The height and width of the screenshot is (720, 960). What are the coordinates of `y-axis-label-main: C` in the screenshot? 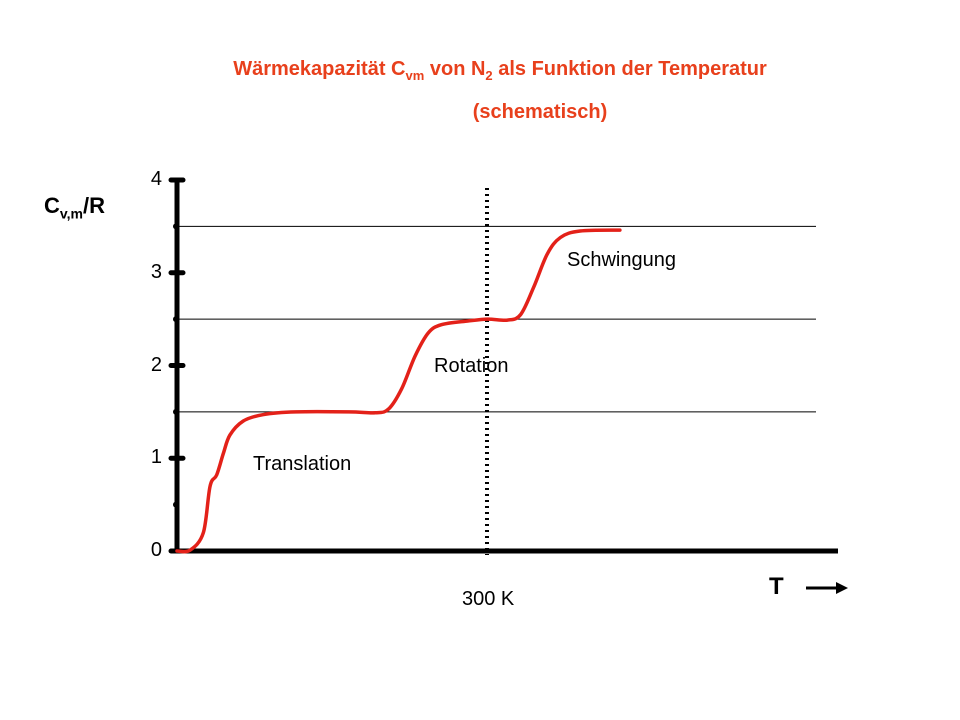 It's located at (52, 205).